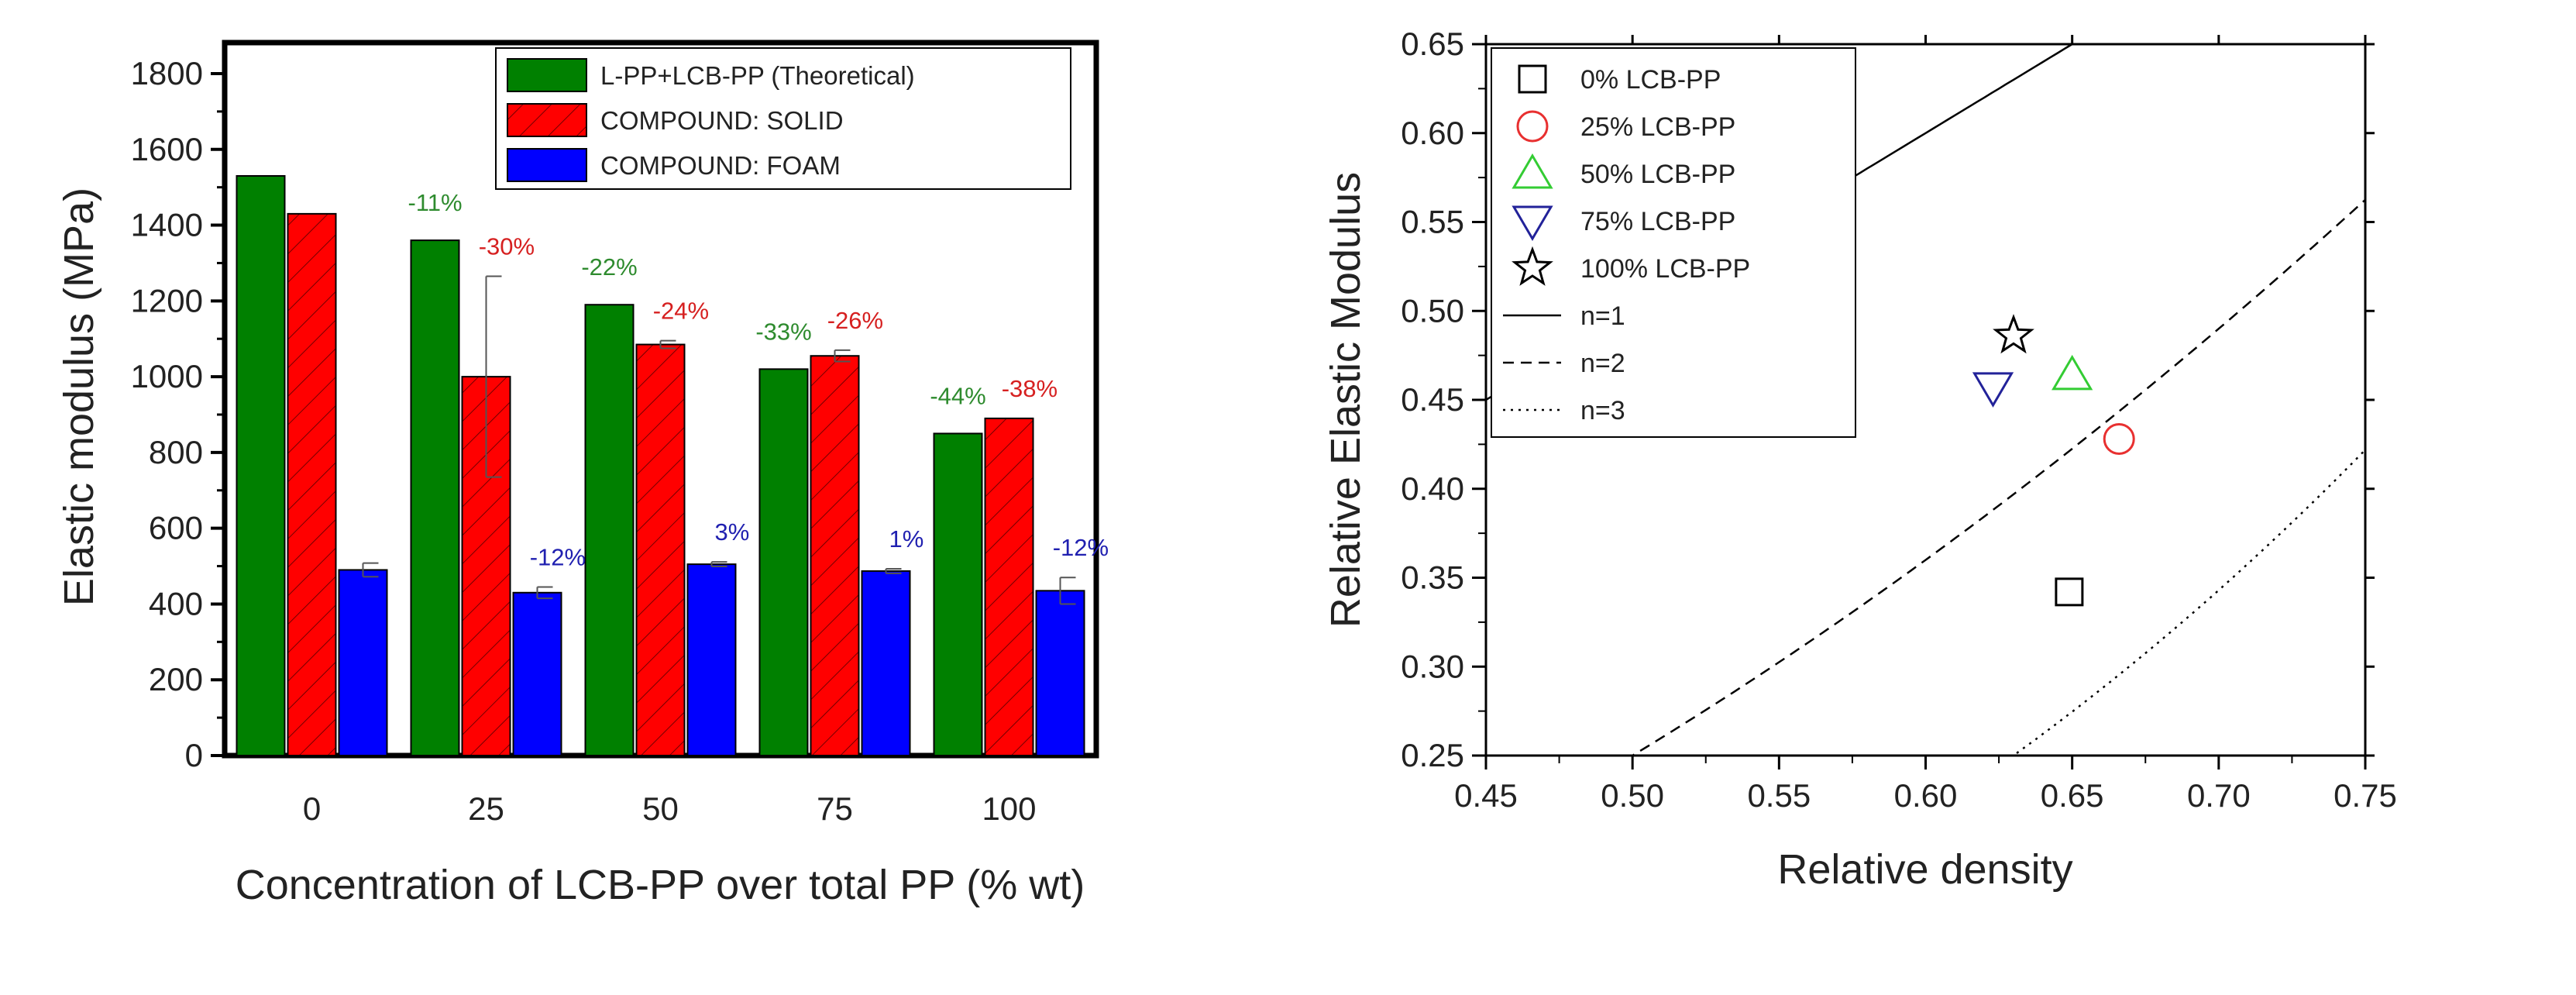 This screenshot has height=995, width=2576. What do you see at coordinates (167, 376) in the screenshot?
I see `bar-y-tick-label: 1000` at bounding box center [167, 376].